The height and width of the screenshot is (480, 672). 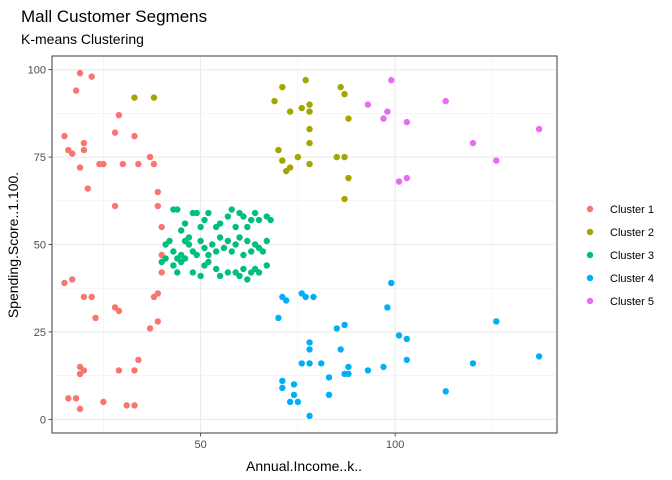 I want to click on legend-item: Cluster 2, so click(x=620, y=233).